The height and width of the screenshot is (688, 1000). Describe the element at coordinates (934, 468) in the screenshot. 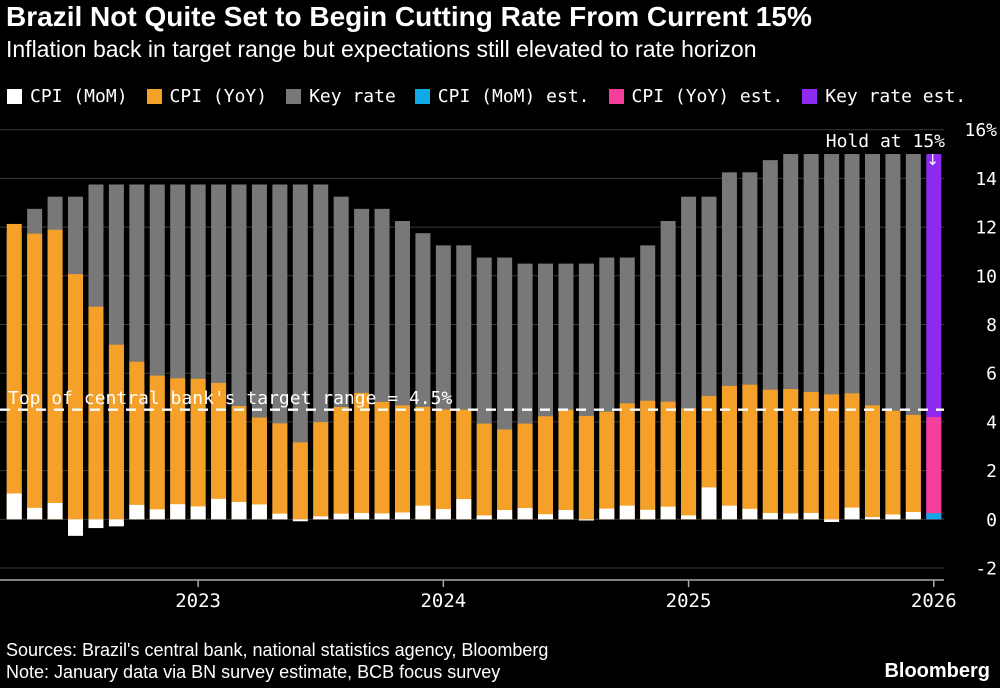

I see `bar-cpi-yoy-est` at that location.